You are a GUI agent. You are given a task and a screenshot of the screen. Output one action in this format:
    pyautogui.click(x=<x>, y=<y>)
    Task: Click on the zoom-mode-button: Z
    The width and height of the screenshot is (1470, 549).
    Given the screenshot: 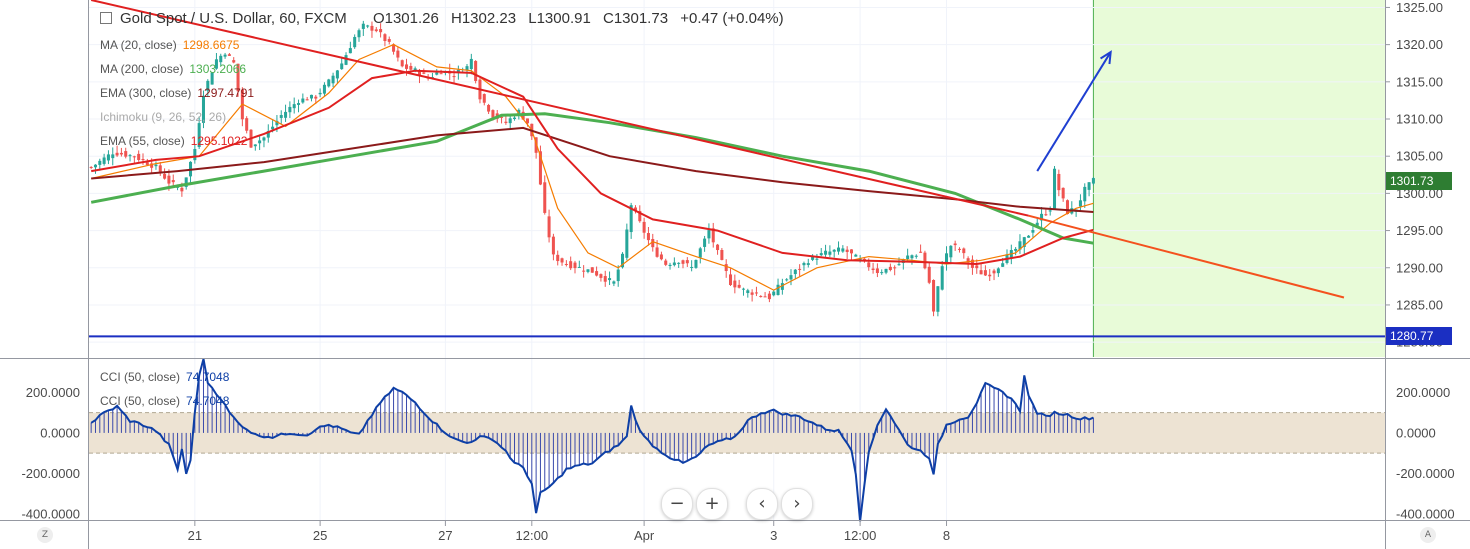 What is the action you would take?
    pyautogui.click(x=45, y=535)
    